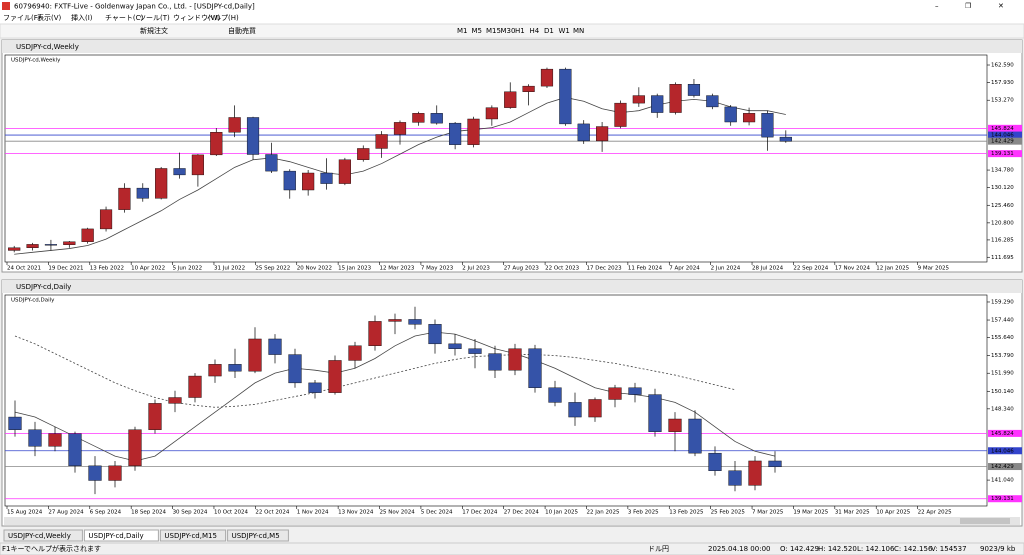 Image resolution: width=1024 pixels, height=555 pixels. What do you see at coordinates (36, 61) in the screenshot?
I see `chart-label: USDJPY-cd,Weekly` at bounding box center [36, 61].